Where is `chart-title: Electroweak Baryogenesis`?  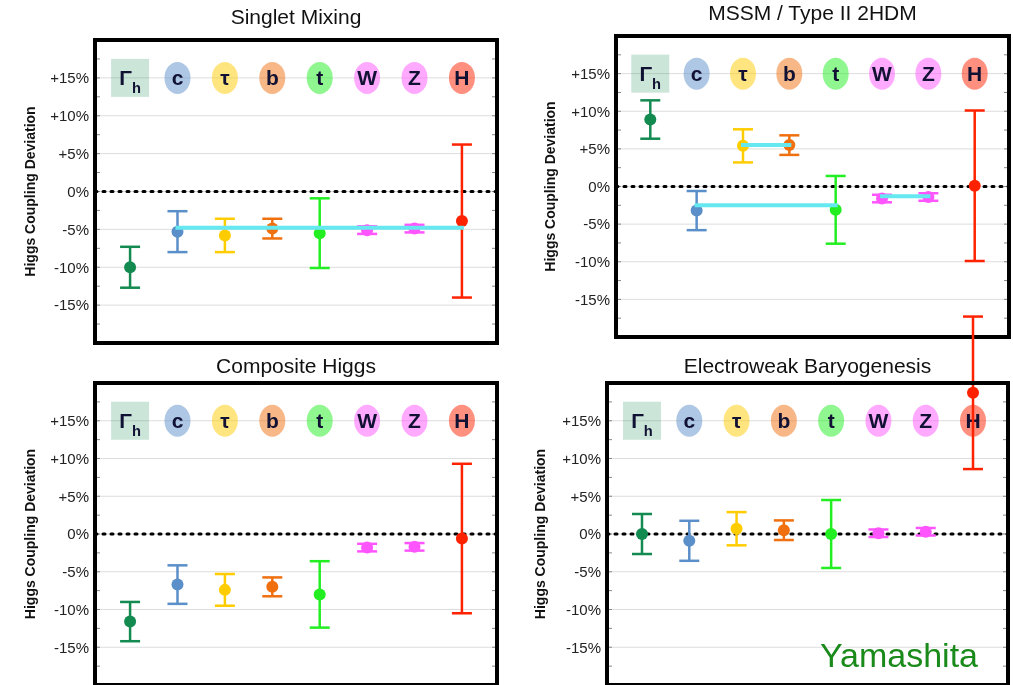 chart-title: Electroweak Baryogenesis is located at coordinates (807, 365).